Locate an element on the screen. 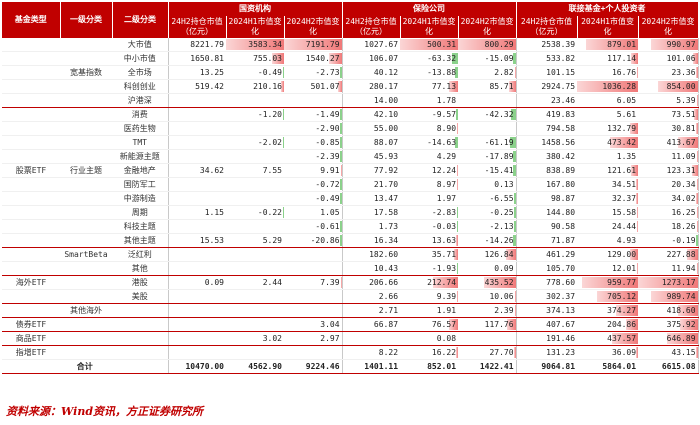 This screenshot has height=425, width=700. value-cell: -1.20 is located at coordinates (255, 115).